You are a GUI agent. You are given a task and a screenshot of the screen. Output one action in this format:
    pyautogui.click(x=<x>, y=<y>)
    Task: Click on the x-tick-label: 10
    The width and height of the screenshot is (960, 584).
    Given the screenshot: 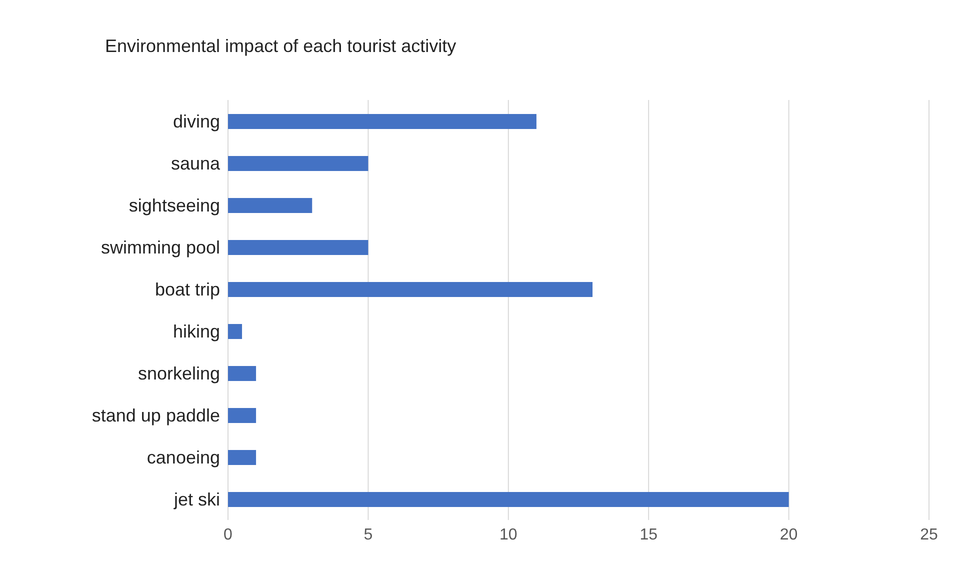 What is the action you would take?
    pyautogui.click(x=509, y=535)
    